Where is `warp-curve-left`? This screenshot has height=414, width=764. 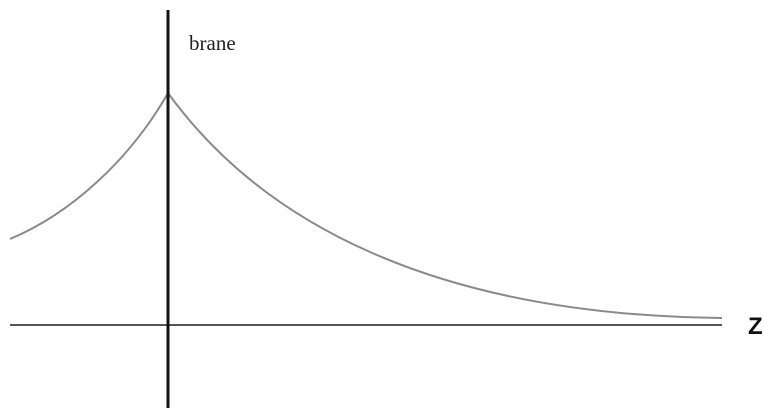
warp-curve-left is located at coordinates (89, 166).